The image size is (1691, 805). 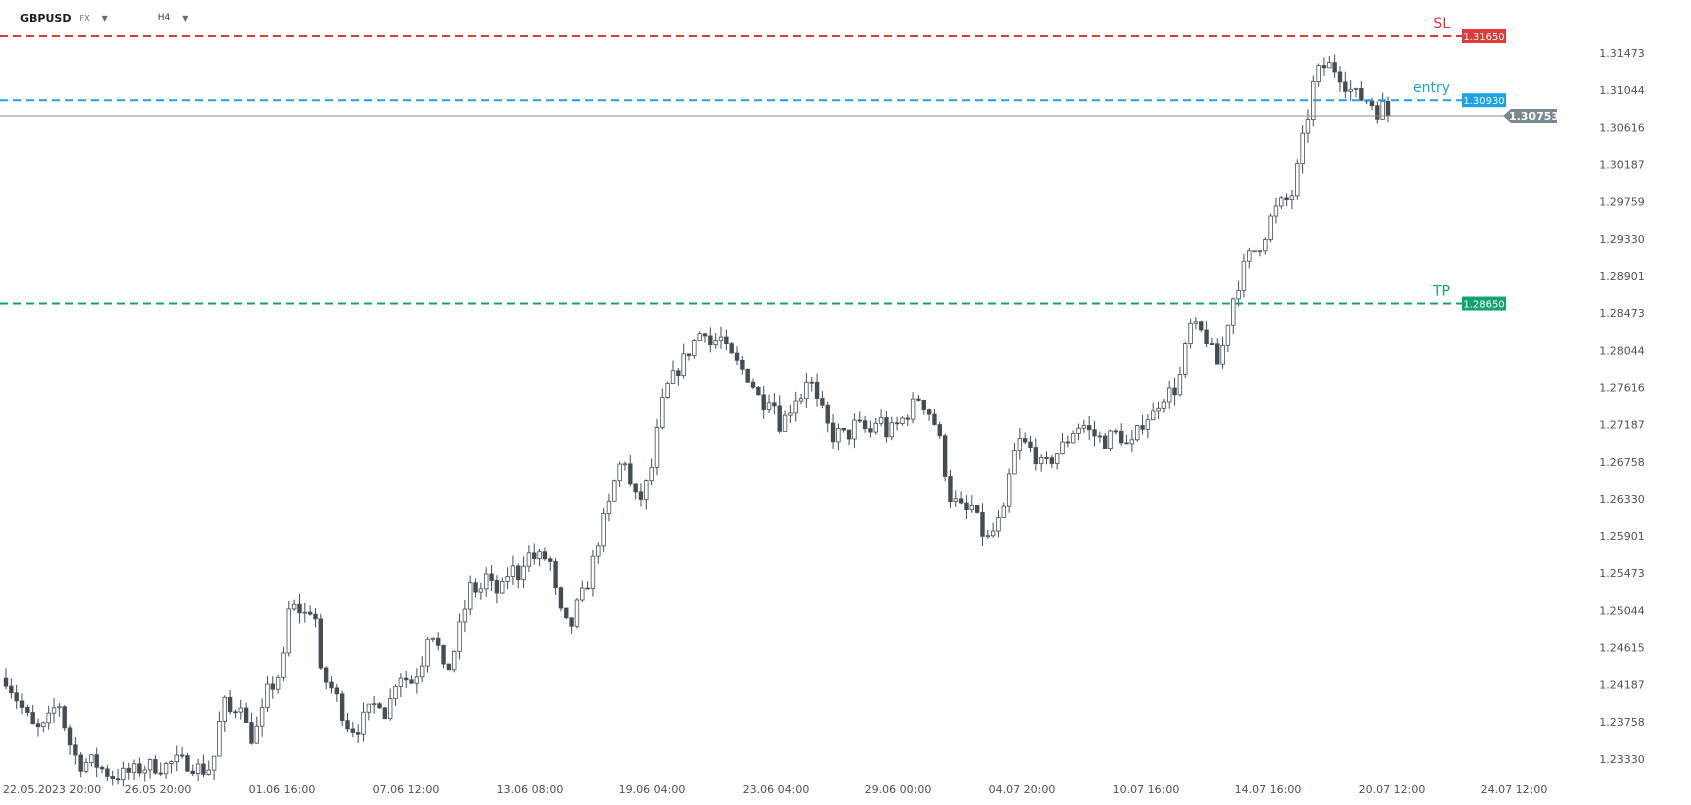 What do you see at coordinates (406, 789) in the screenshot?
I see `x-tick-label: 07.06 12:00` at bounding box center [406, 789].